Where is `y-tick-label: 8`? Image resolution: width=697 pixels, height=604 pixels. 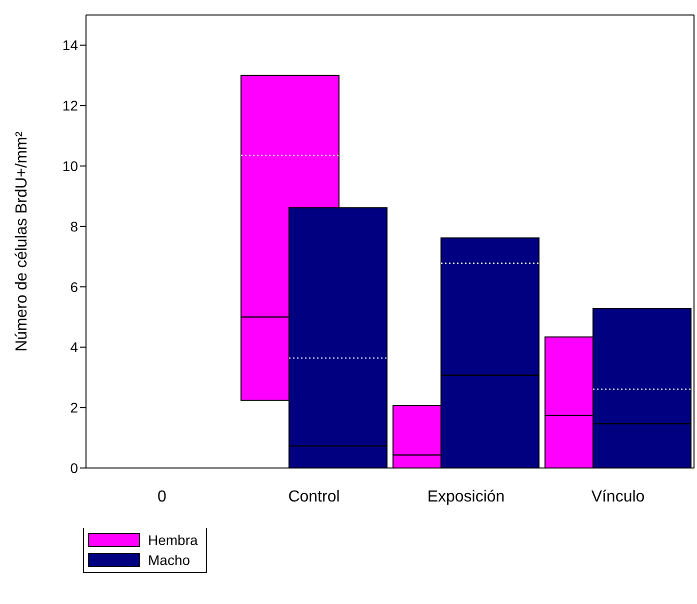
y-tick-label: 8 is located at coordinates (74, 226).